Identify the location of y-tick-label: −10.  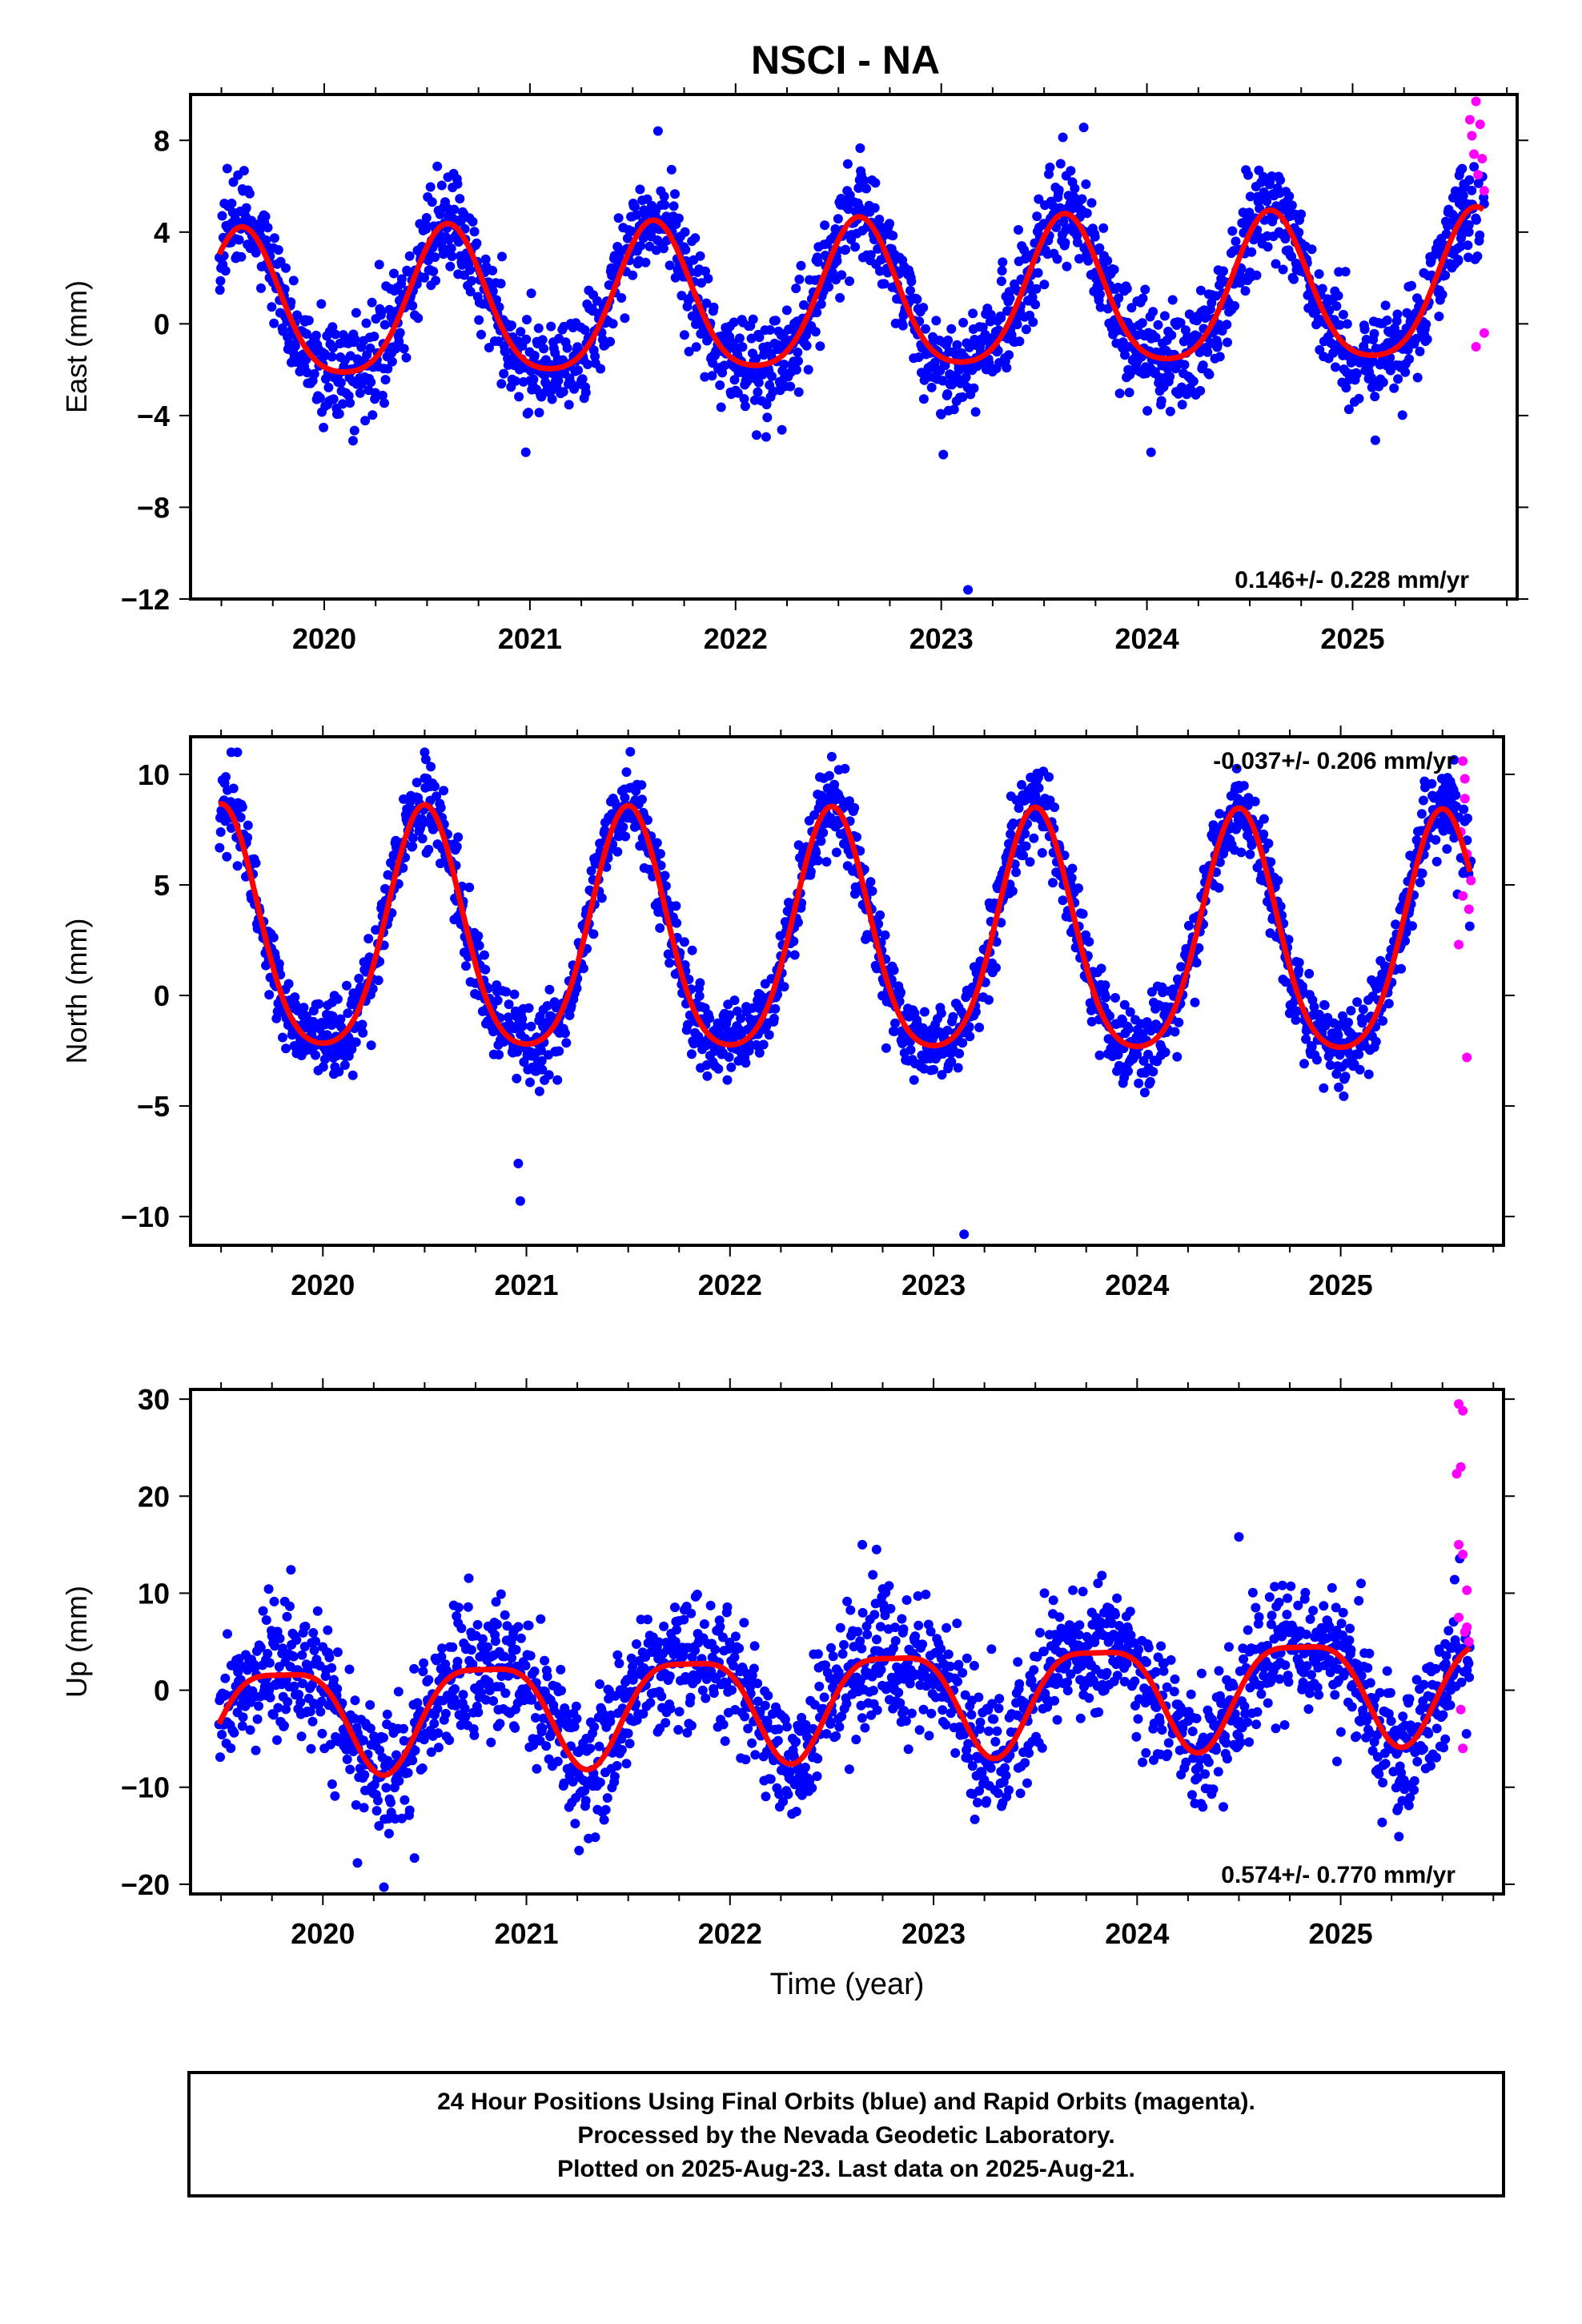
(145, 1787).